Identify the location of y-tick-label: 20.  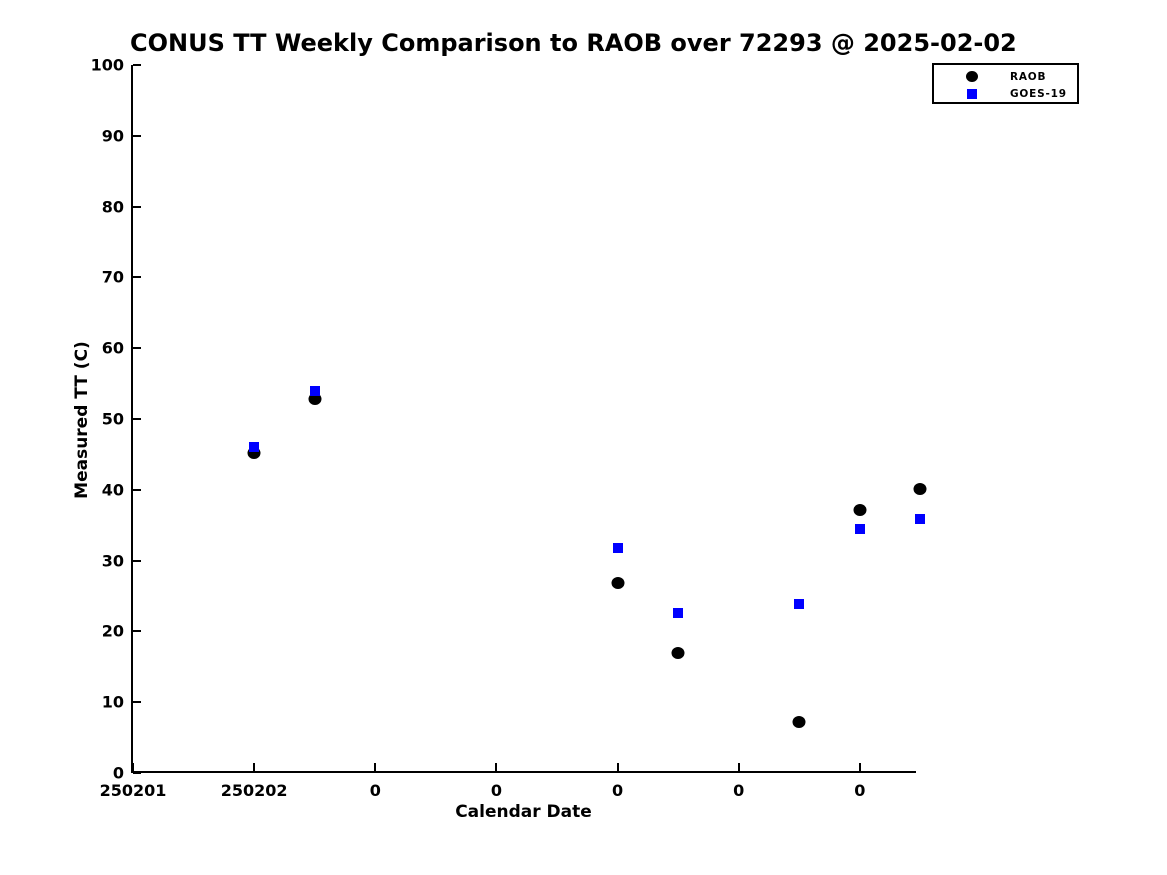
(112, 631).